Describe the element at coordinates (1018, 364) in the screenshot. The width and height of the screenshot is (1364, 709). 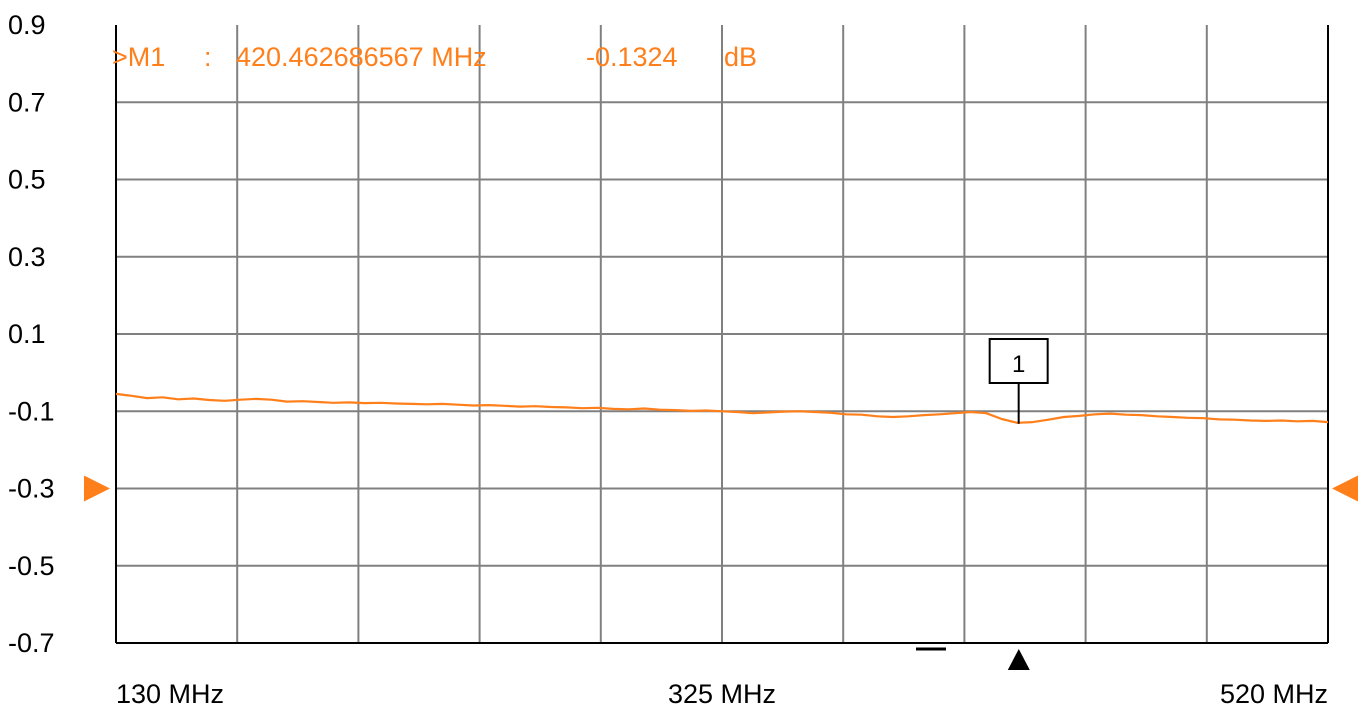
I see `marker-box-label: 1` at that location.